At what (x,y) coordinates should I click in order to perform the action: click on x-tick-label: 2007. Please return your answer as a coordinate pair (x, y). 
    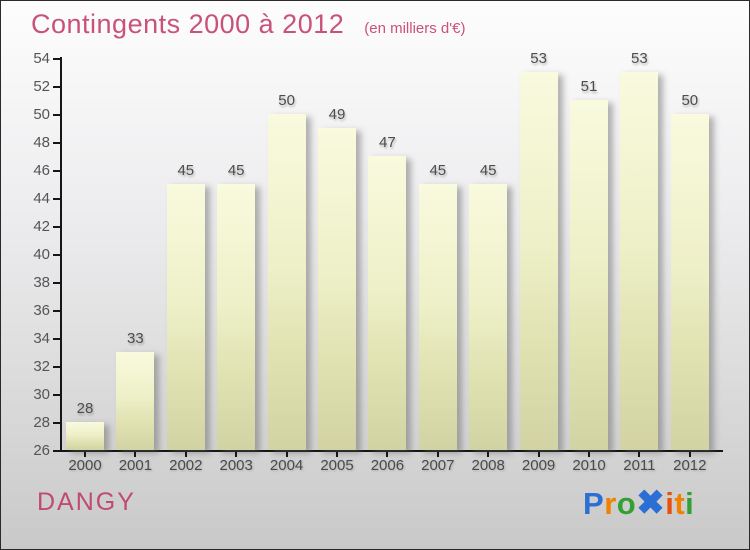
    Looking at the image, I should click on (438, 465).